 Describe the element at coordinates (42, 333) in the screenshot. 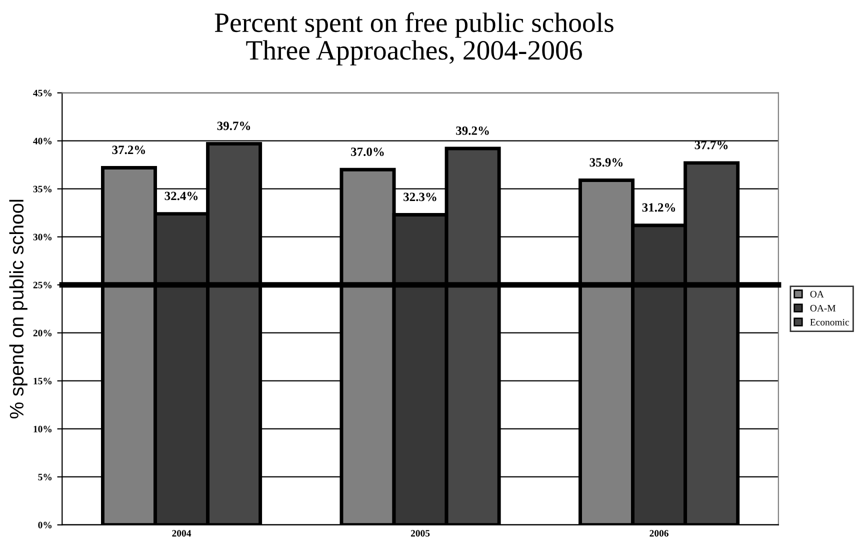

I see `y-tick-label: 20%` at that location.